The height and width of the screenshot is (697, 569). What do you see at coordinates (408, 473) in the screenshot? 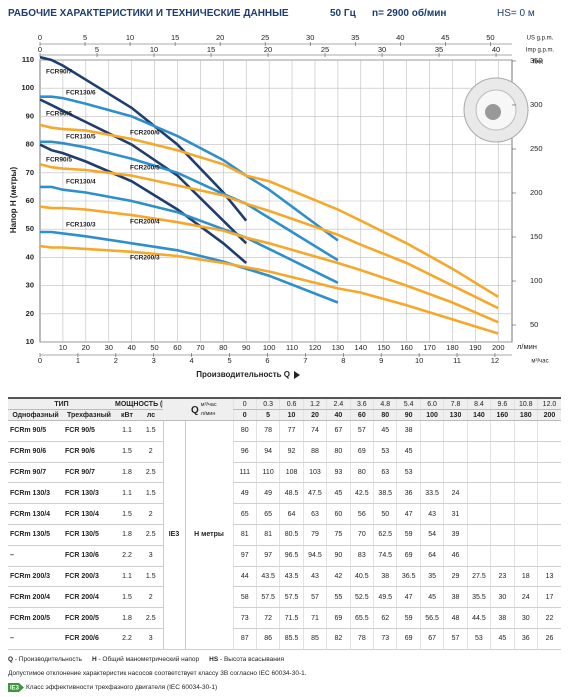
I see `head-value: 53` at bounding box center [408, 473].